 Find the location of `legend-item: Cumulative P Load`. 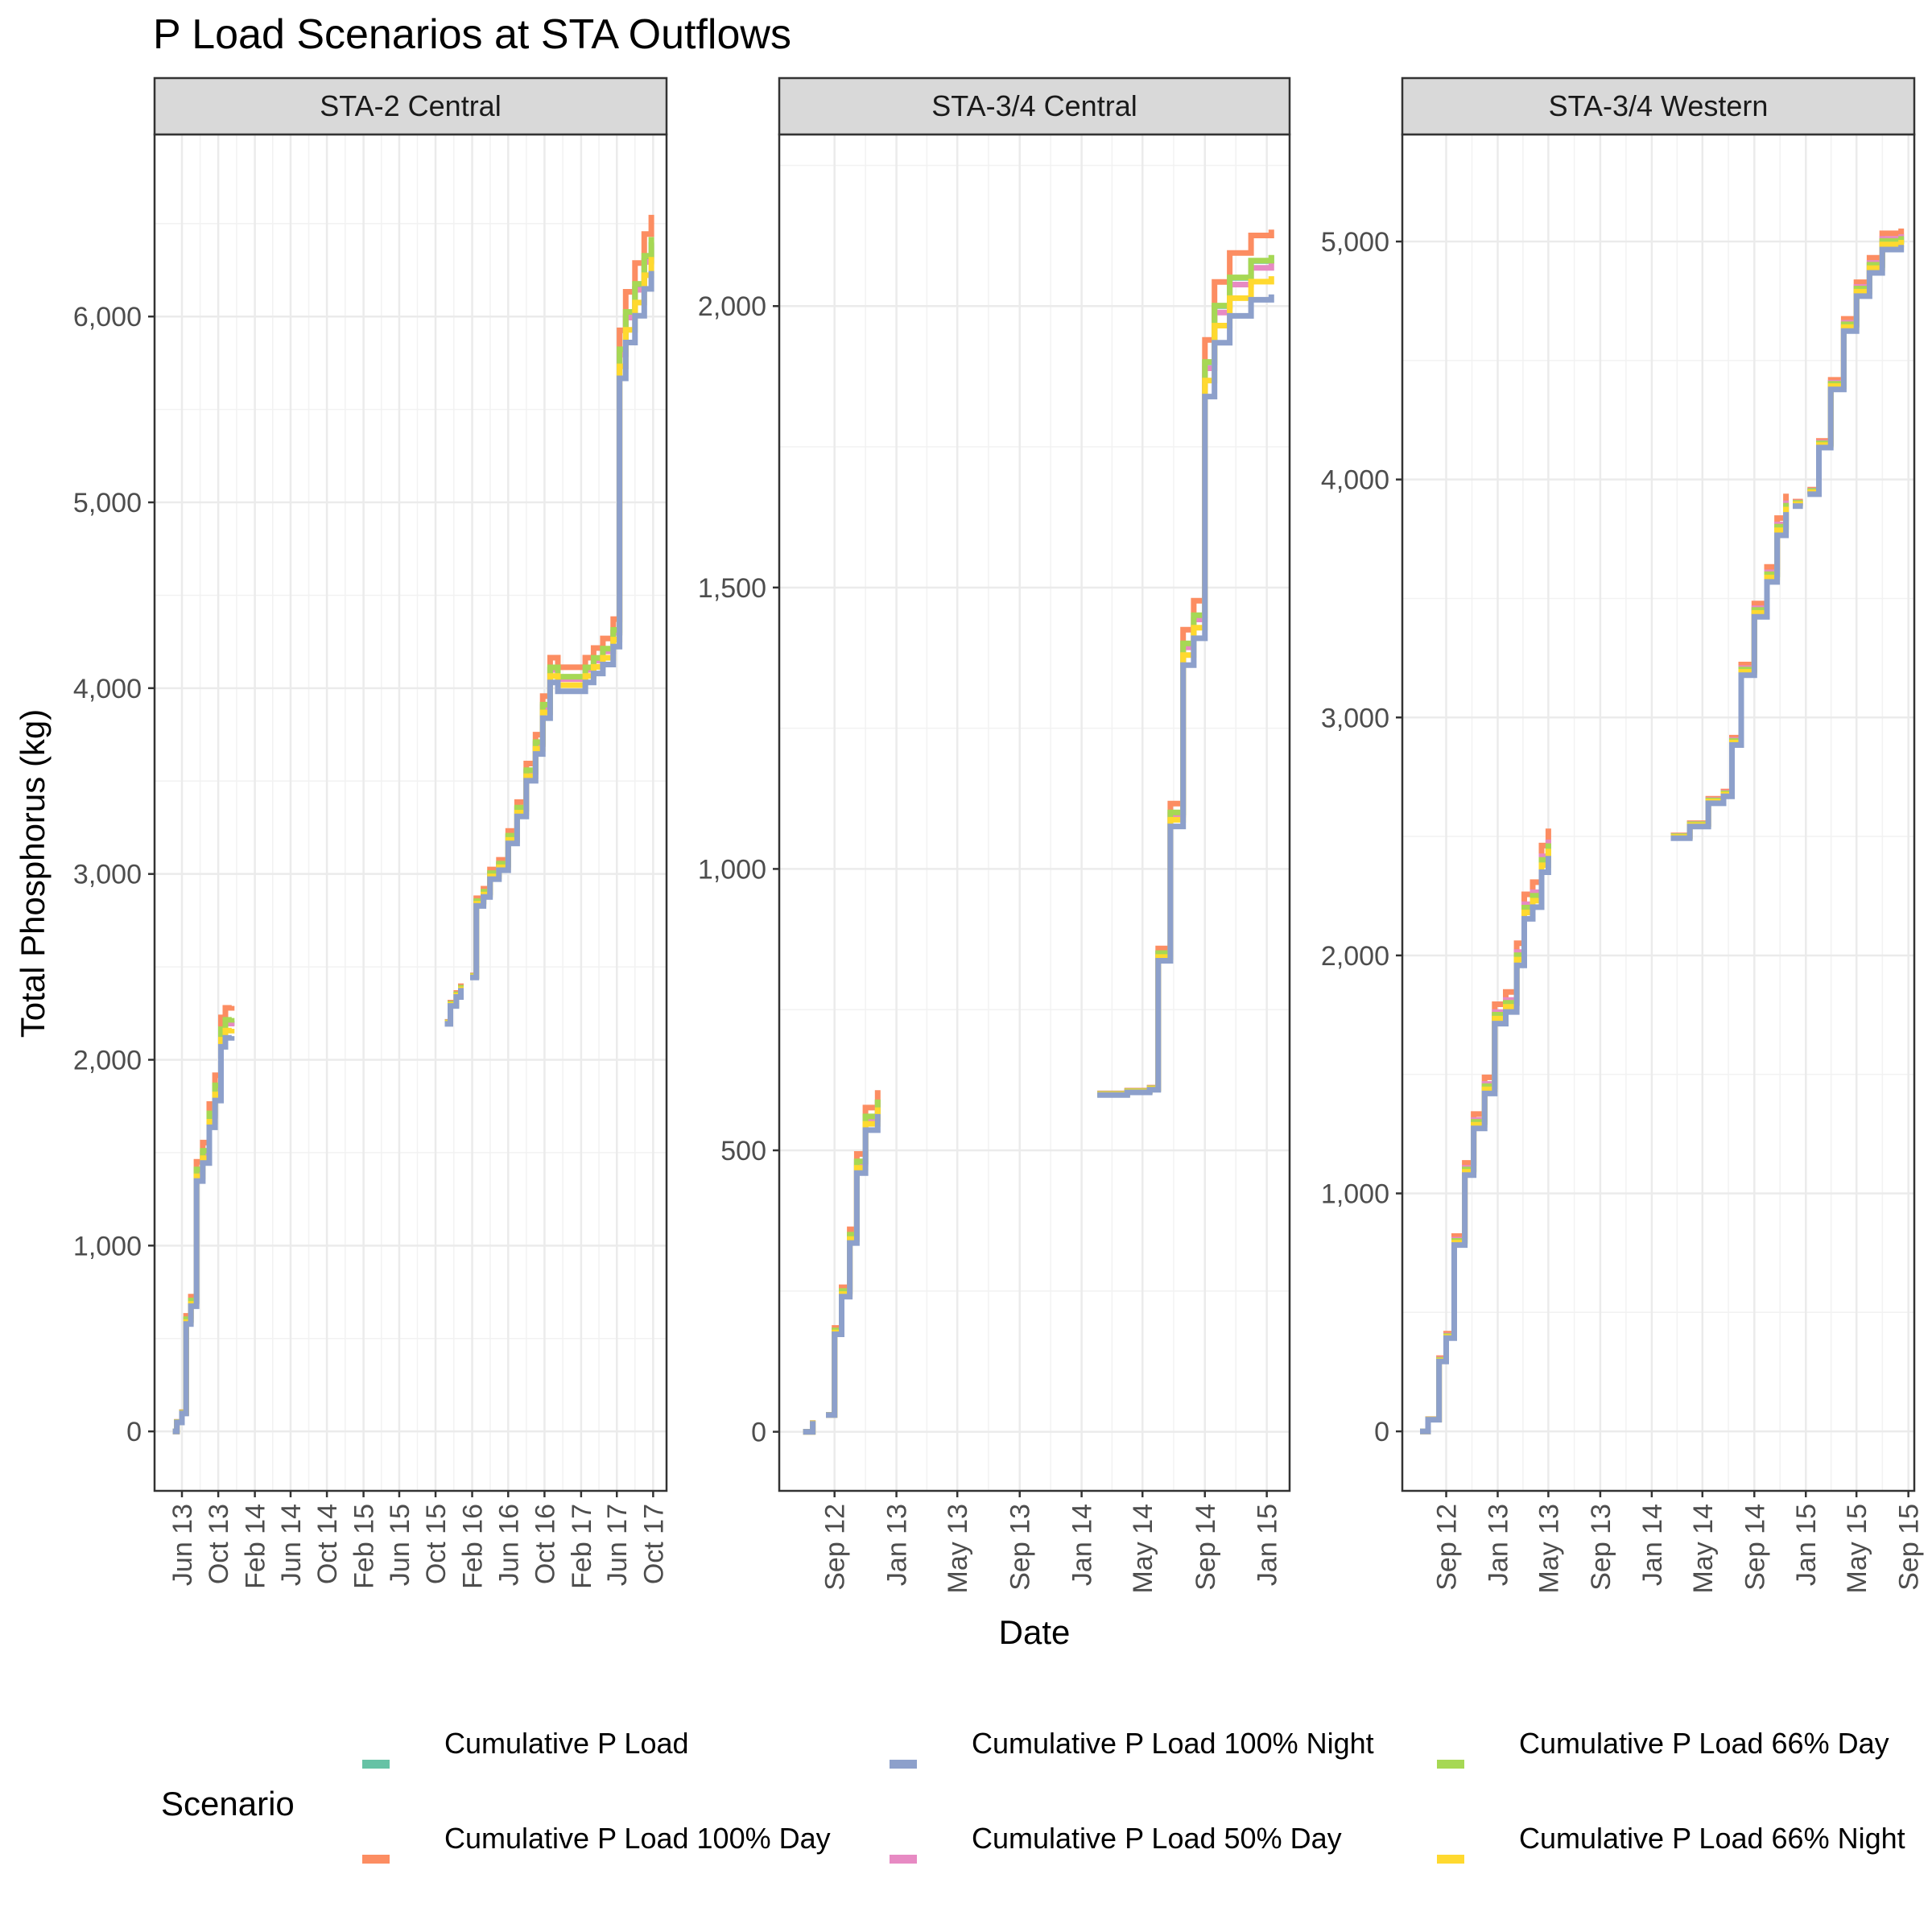

legend-item: Cumulative P Load is located at coordinates (525, 1748).